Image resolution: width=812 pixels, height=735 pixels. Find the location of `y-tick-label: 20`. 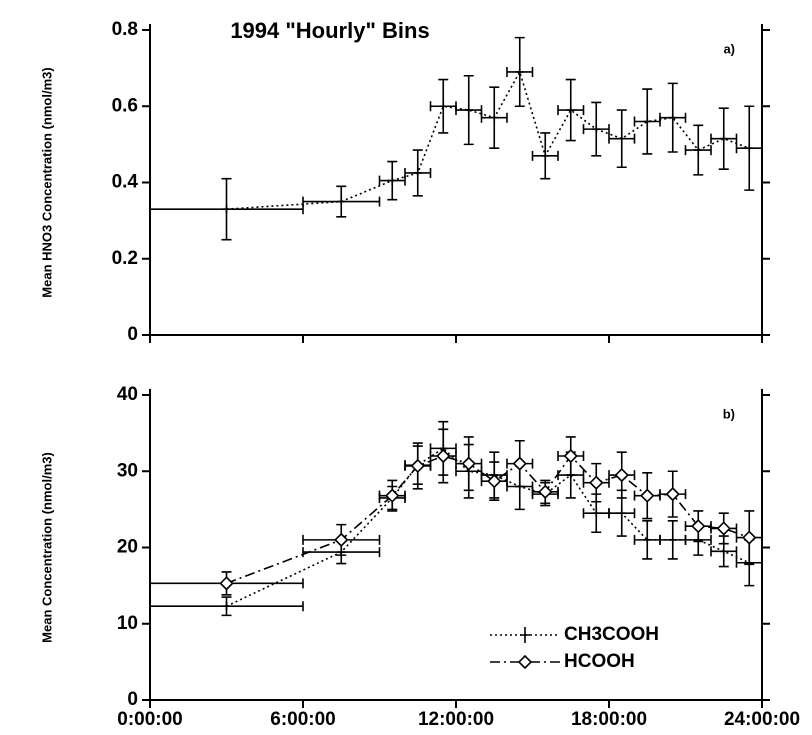

y-tick-label: 20 is located at coordinates (127, 547).